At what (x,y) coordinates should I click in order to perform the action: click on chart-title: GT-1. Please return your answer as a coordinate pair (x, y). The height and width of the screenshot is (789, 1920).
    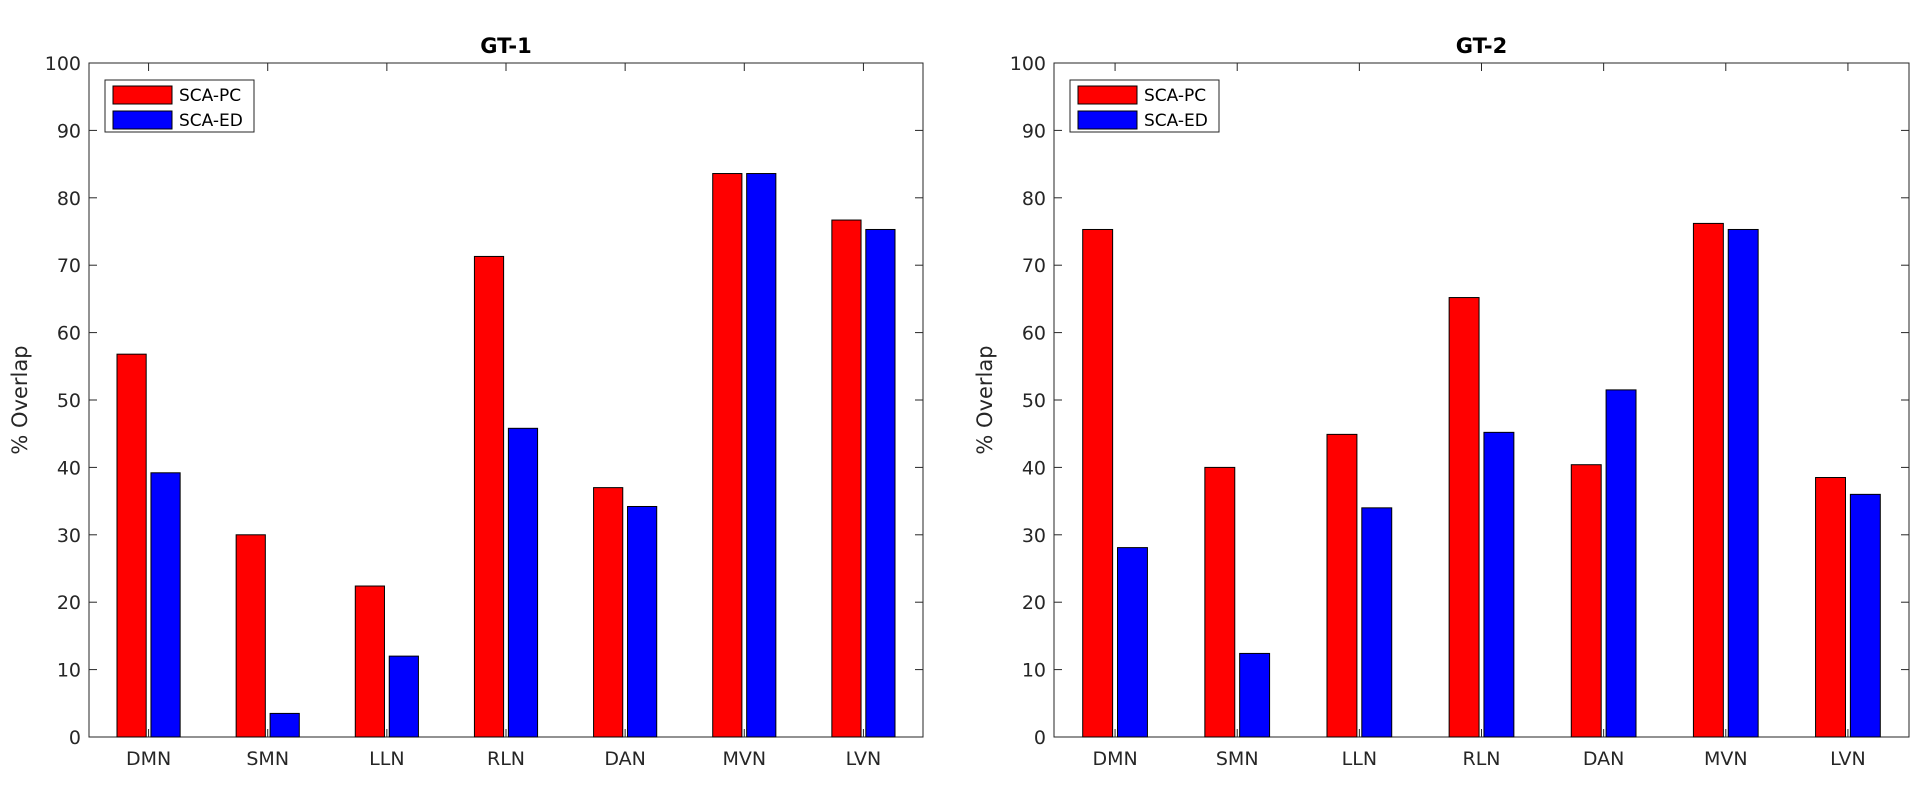
    Looking at the image, I should click on (505, 46).